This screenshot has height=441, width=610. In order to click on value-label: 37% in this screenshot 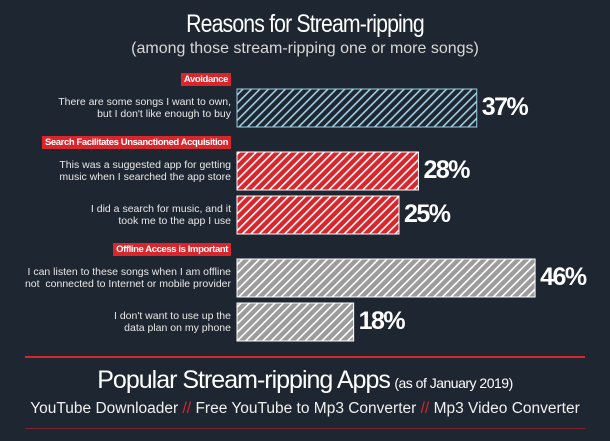, I will do `click(505, 107)`.